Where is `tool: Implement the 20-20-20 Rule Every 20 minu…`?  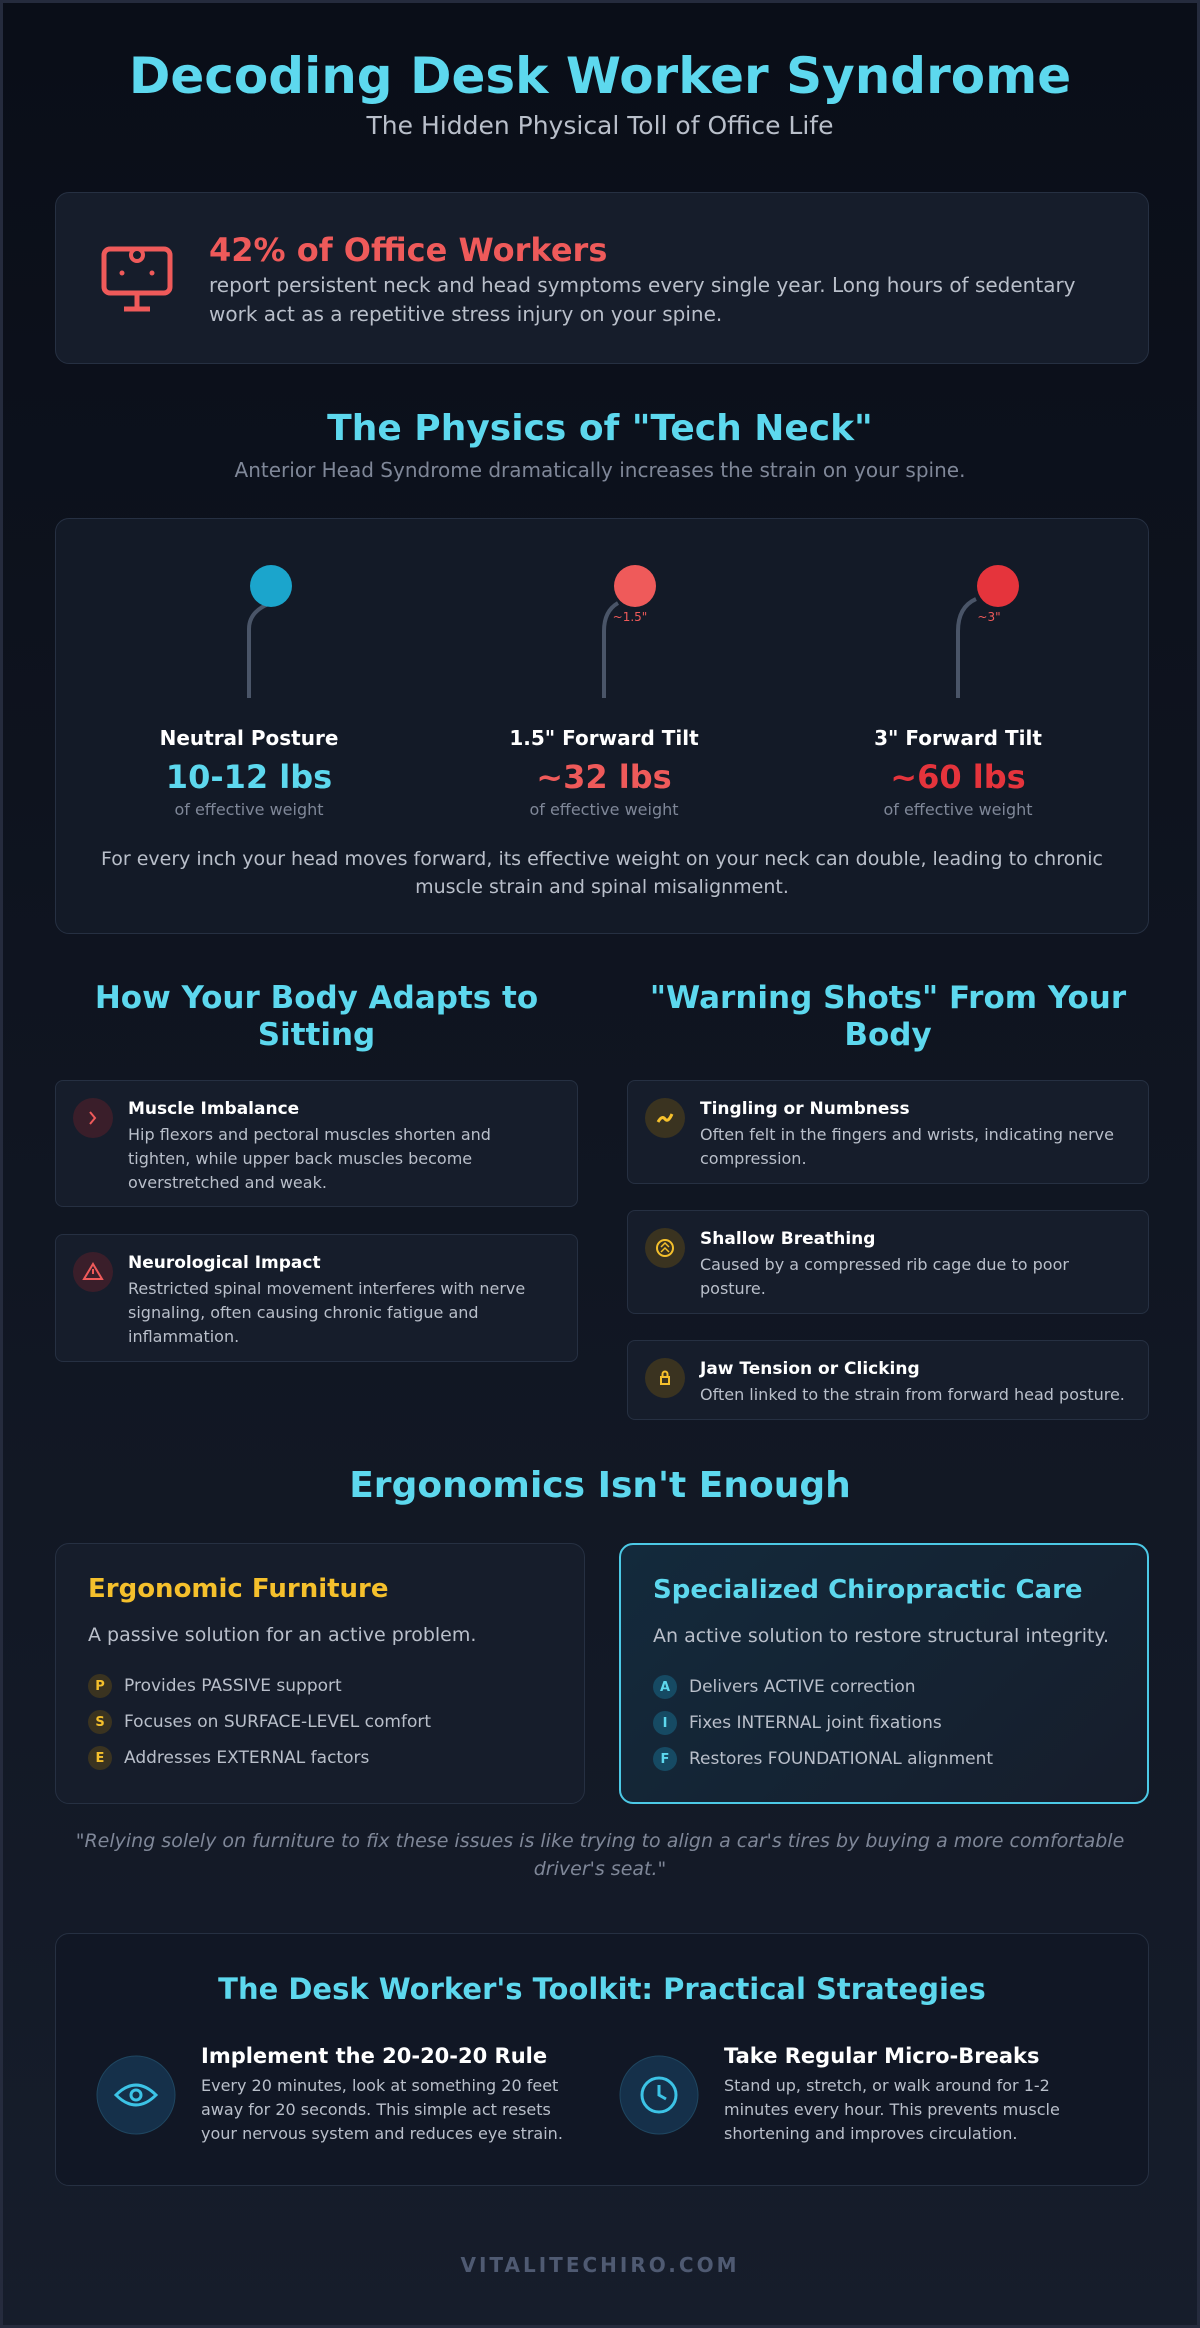 tool: Implement the 20-20-20 Rule Every 20 minu… is located at coordinates (391, 2095).